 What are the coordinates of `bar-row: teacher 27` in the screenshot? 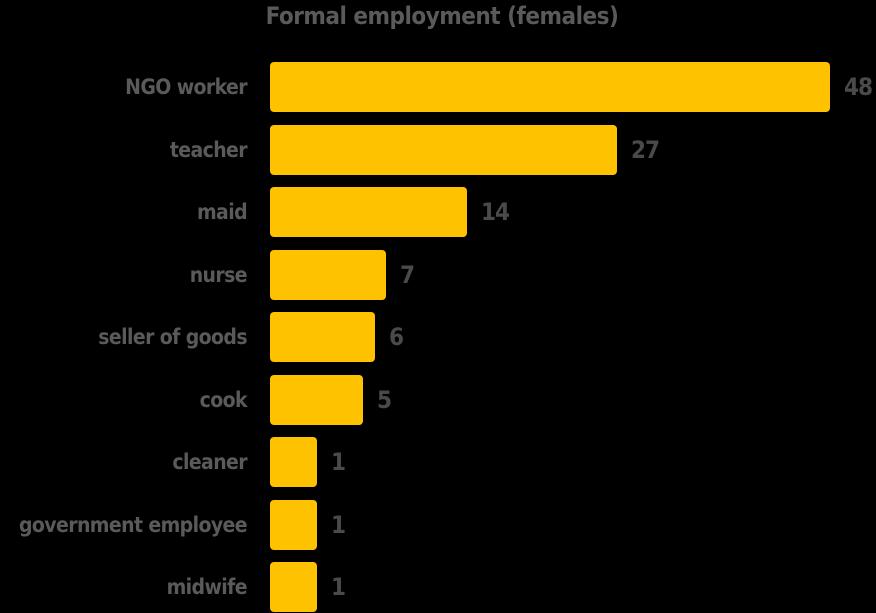 It's located at (438, 150).